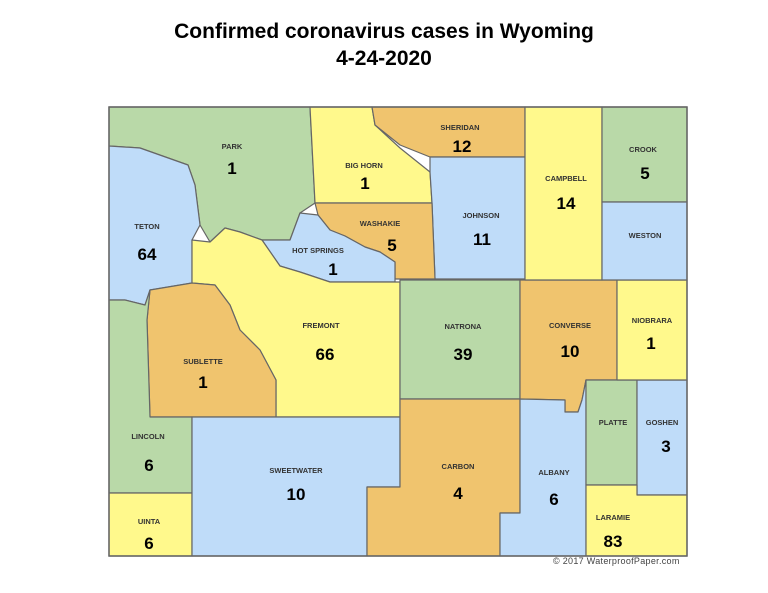  I want to click on county-name-uinta: UINTA, so click(149, 521).